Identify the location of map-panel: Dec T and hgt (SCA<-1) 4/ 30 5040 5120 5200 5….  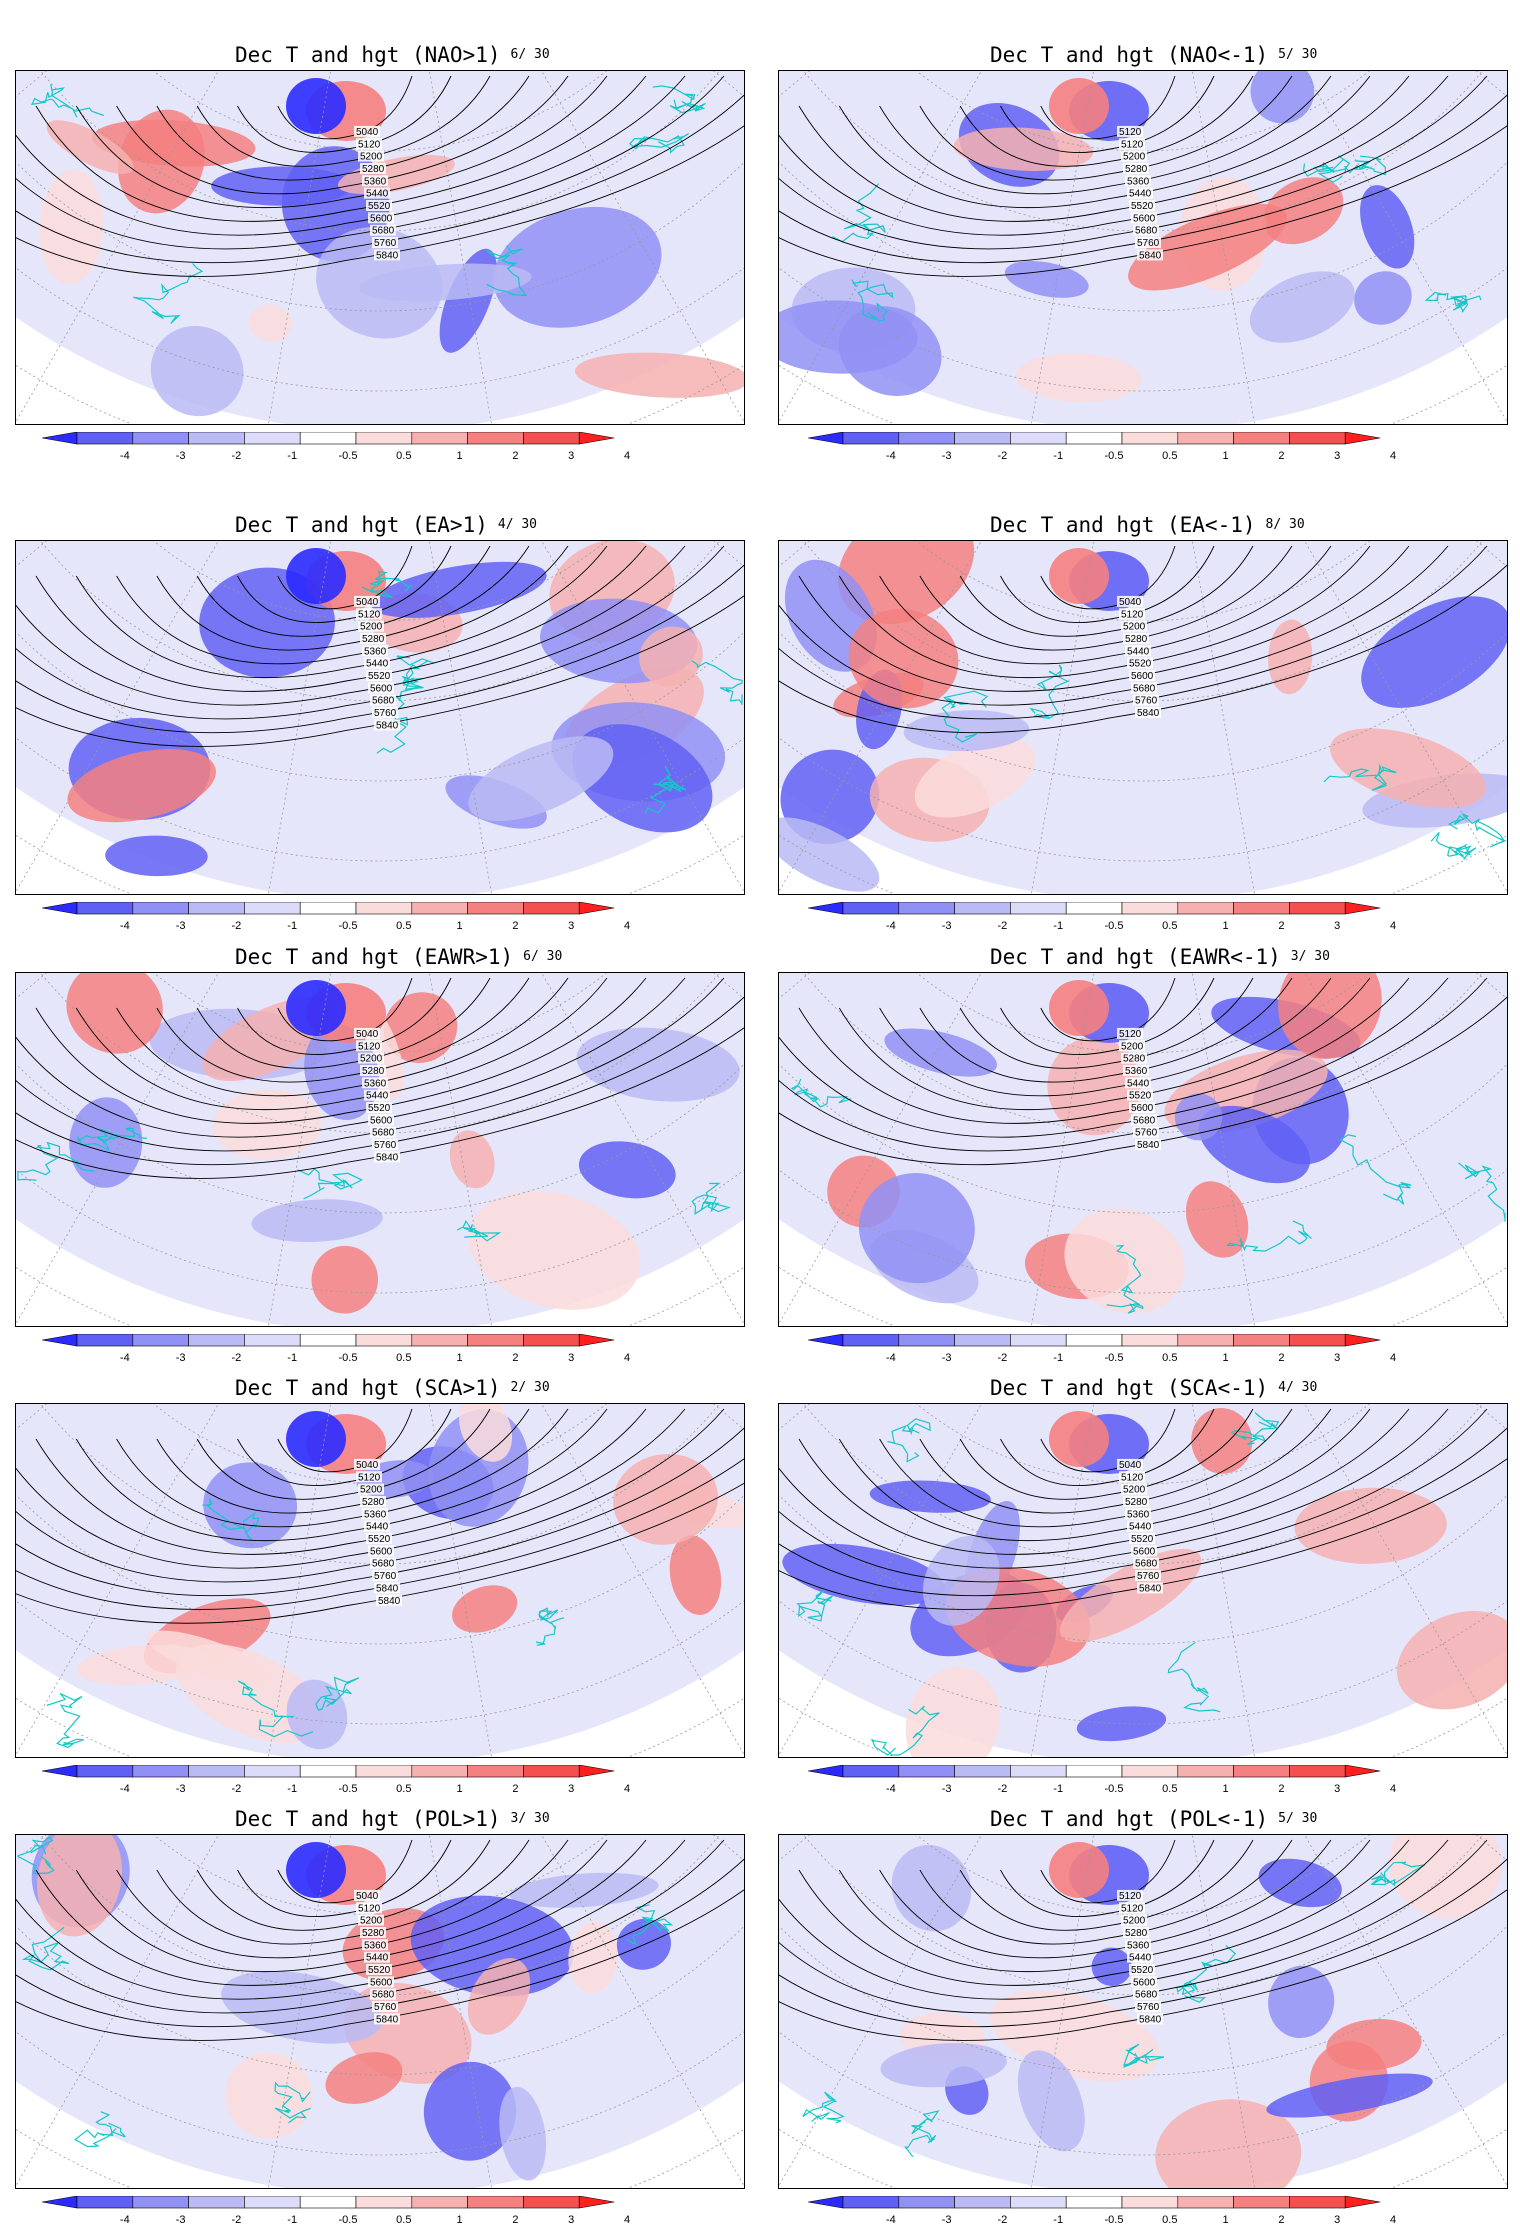
(1140, 1588).